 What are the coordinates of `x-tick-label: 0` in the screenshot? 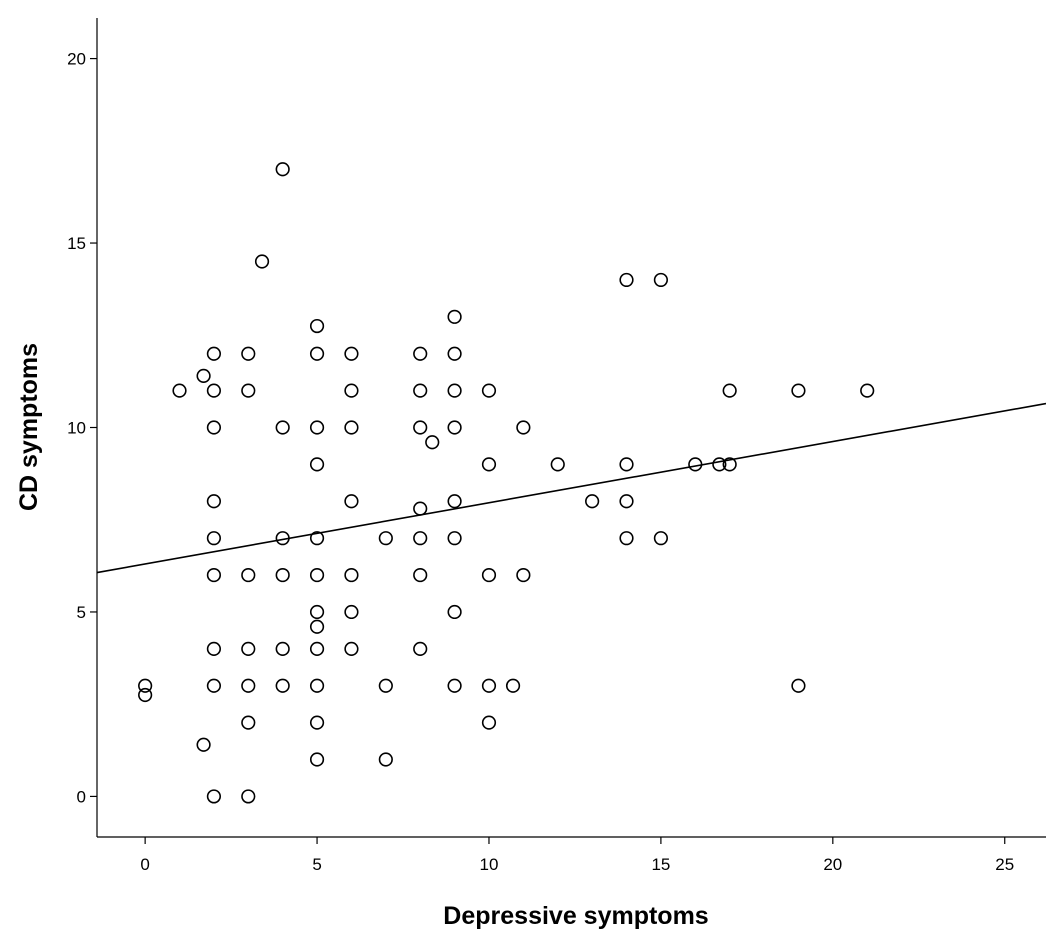 It's located at (144, 864).